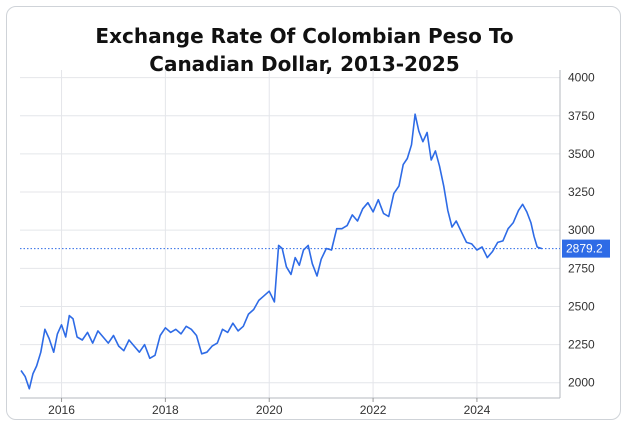  I want to click on x-axis-ticks: 2016 2018 2020 2022 2024, so click(269, 407).